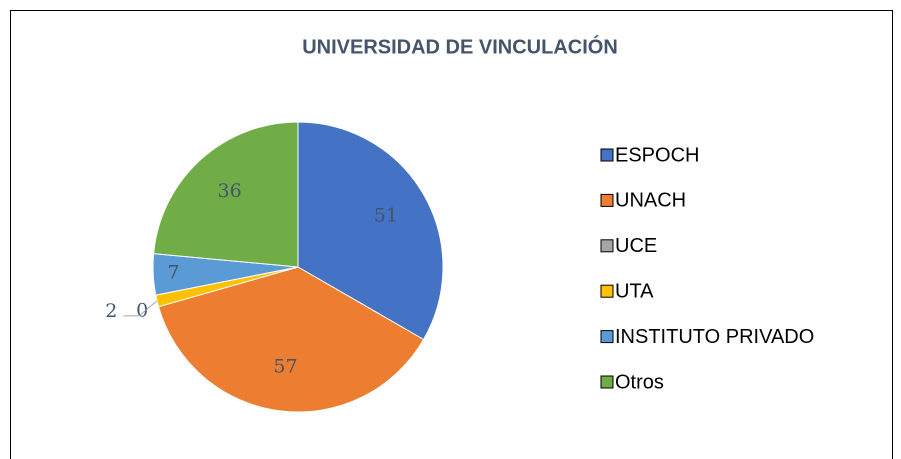  I want to click on data-label: 51, so click(386, 215).